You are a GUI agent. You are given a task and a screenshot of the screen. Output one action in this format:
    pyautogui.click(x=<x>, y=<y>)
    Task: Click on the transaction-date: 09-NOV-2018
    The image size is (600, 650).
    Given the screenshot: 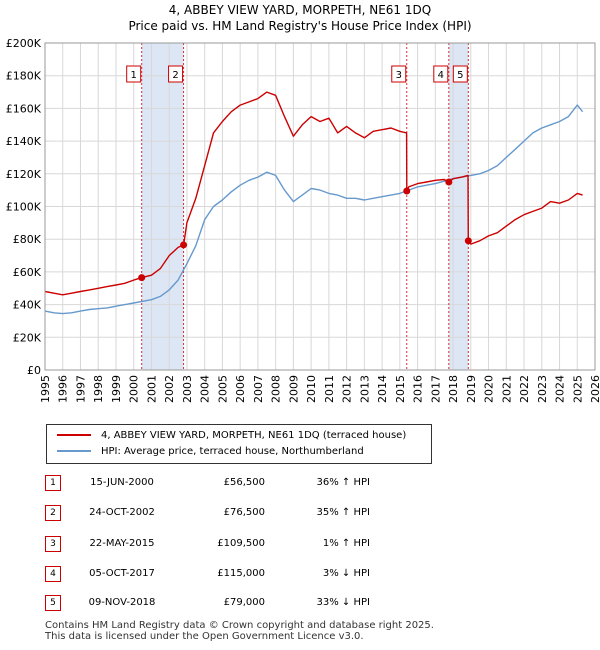 What is the action you would take?
    pyautogui.click(x=122, y=602)
    